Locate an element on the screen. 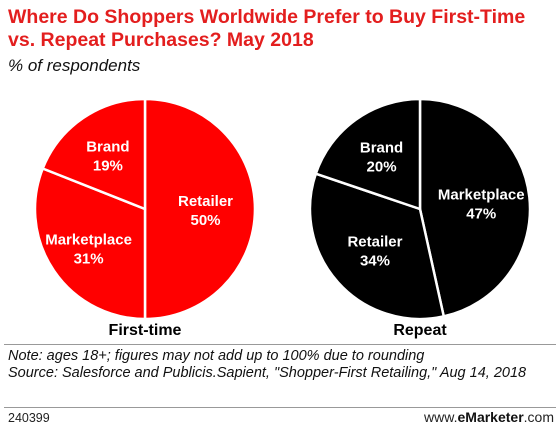  slice-label: Marketplace 31% is located at coordinates (88, 249).